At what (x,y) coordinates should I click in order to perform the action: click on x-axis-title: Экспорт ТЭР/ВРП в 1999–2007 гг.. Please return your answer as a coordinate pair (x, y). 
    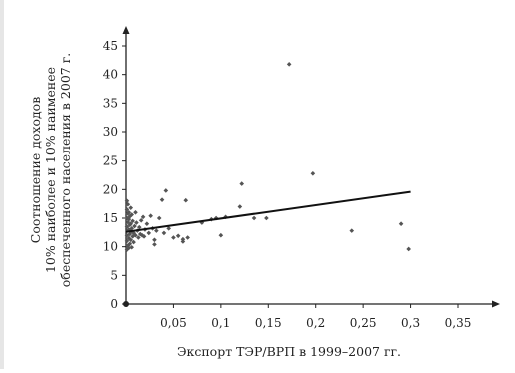
    Looking at the image, I should click on (289, 351).